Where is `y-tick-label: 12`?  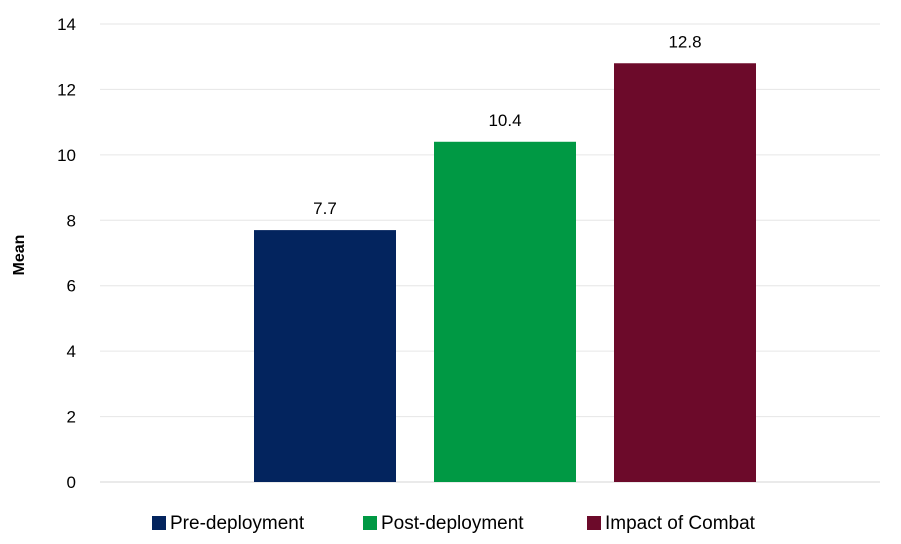
y-tick-label: 12 is located at coordinates (66, 89).